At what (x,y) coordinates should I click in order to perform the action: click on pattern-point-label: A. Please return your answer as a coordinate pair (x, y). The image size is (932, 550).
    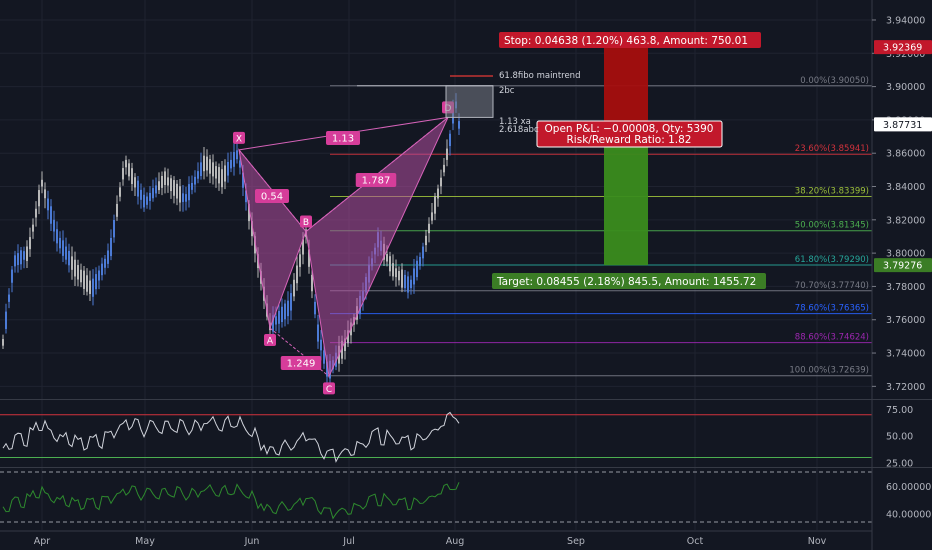
    Looking at the image, I should click on (270, 342).